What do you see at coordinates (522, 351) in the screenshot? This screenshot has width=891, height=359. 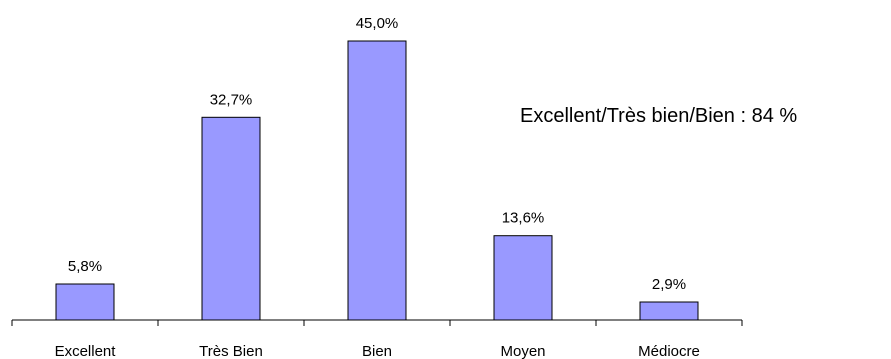 I see `x-tick-label-3: Moyen` at bounding box center [522, 351].